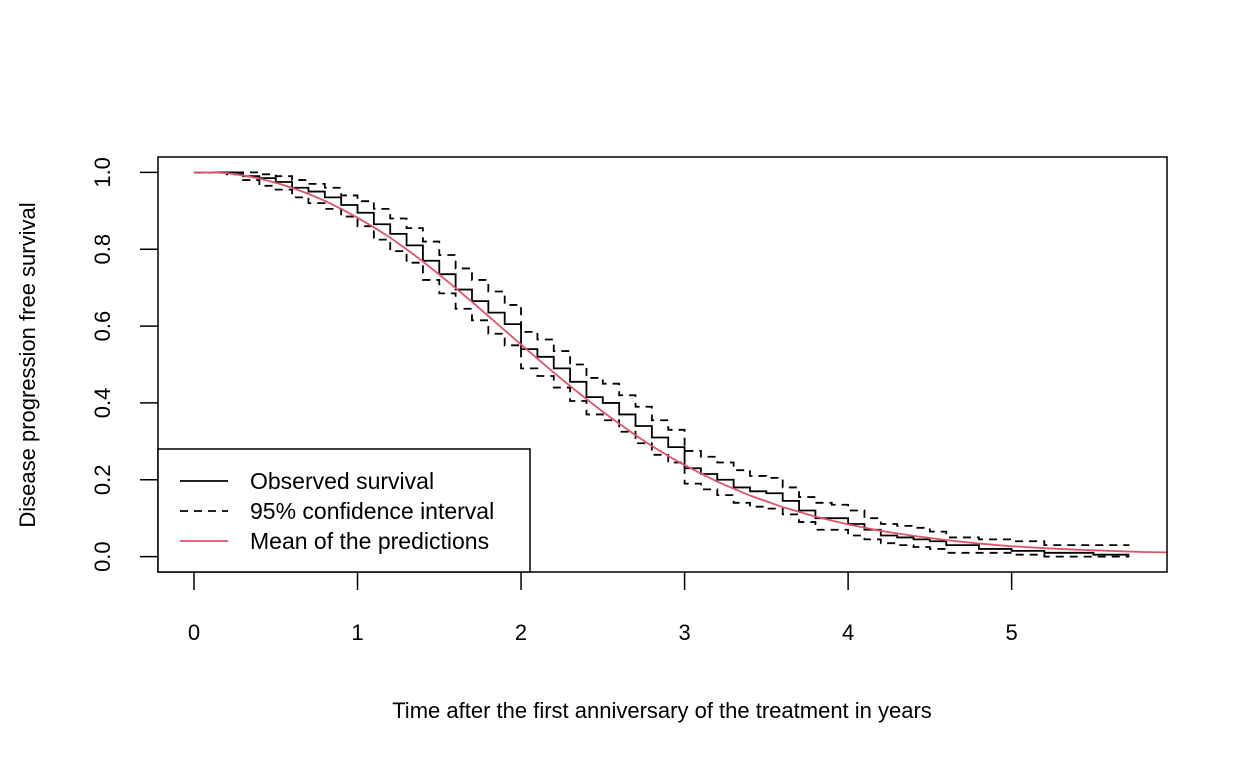  What do you see at coordinates (603, 608) in the screenshot?
I see `x-axis: 0 1 2 3 4 5` at bounding box center [603, 608].